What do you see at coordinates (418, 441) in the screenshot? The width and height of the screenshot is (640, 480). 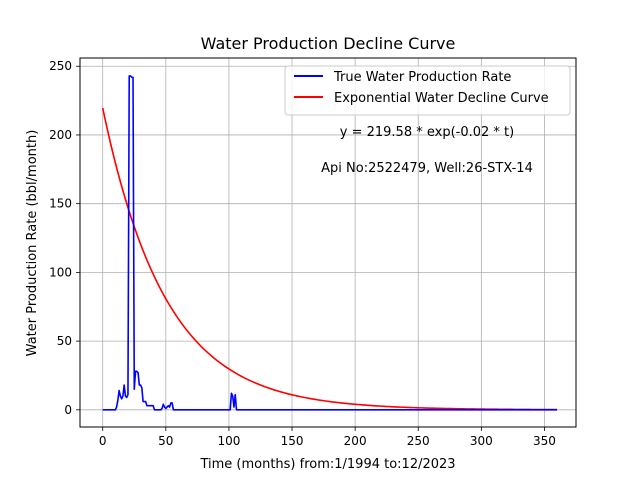 I see `x-tick-label: 250` at bounding box center [418, 441].